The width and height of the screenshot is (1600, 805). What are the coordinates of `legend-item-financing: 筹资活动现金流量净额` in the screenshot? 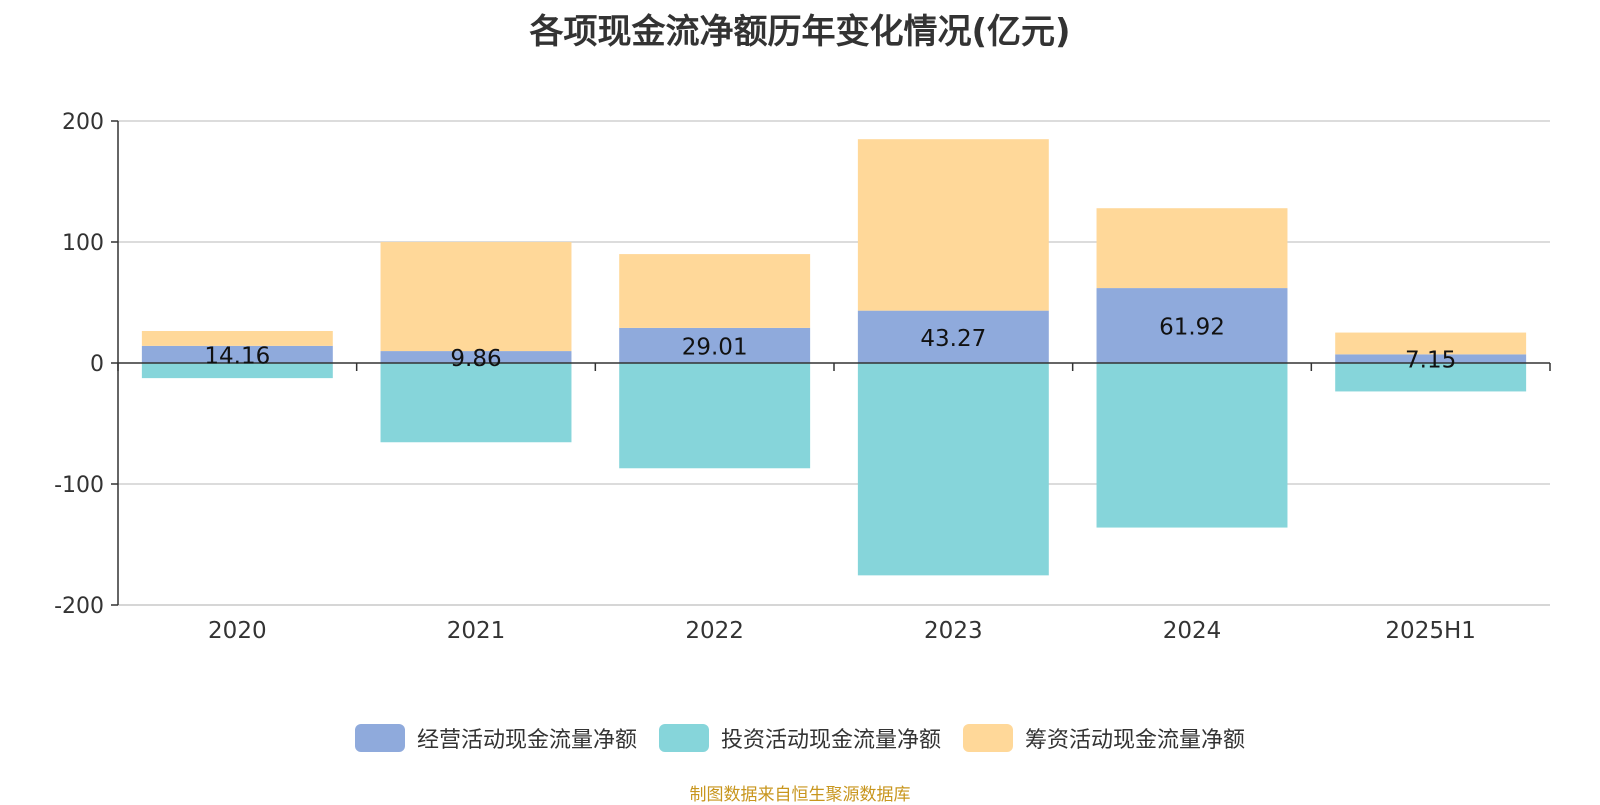 It's located at (1104, 738).